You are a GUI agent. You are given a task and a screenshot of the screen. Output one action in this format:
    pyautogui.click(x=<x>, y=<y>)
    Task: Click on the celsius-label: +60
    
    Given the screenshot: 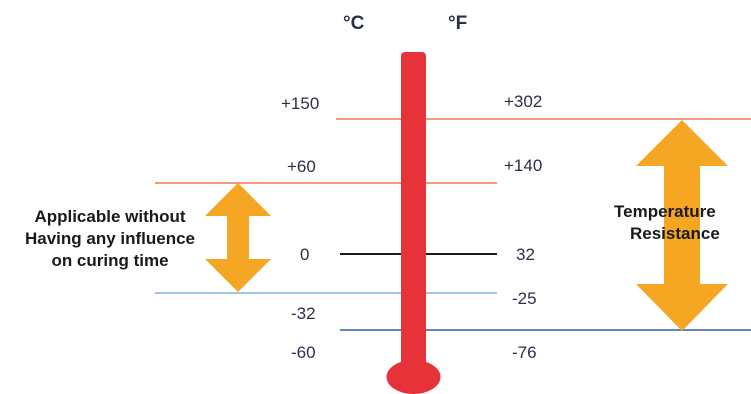 What is the action you would take?
    pyautogui.click(x=301, y=166)
    